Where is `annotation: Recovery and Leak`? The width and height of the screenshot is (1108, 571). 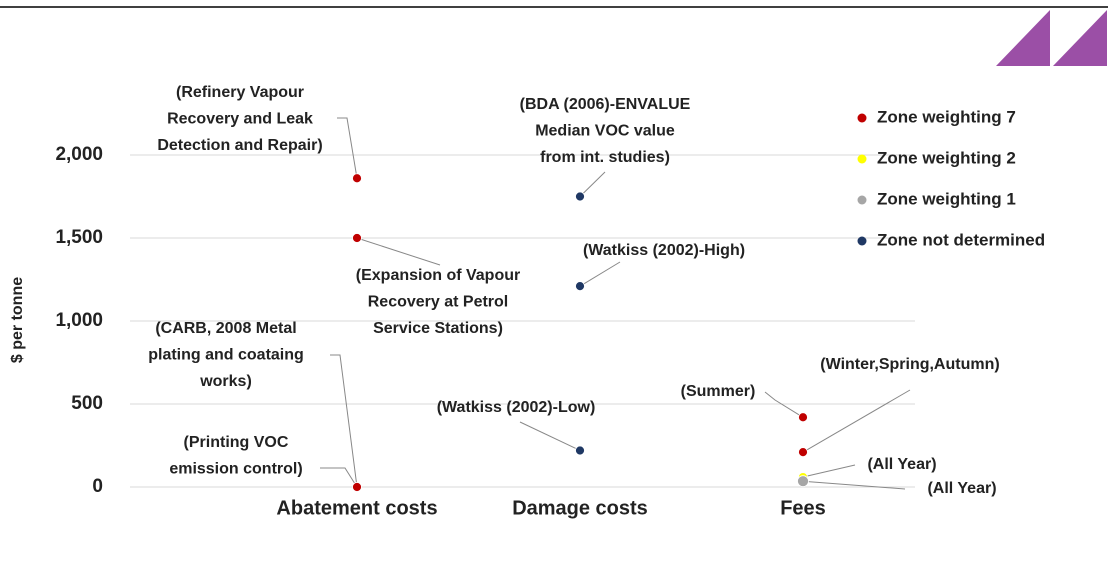 annotation: Recovery and Leak is located at coordinates (240, 119).